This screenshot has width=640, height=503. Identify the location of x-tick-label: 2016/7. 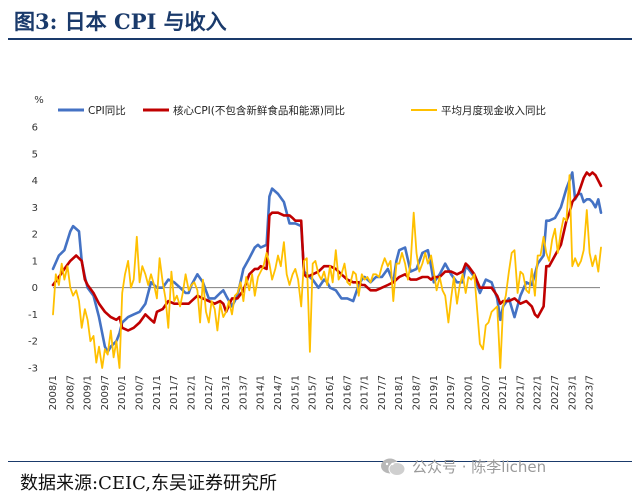
(347, 392).